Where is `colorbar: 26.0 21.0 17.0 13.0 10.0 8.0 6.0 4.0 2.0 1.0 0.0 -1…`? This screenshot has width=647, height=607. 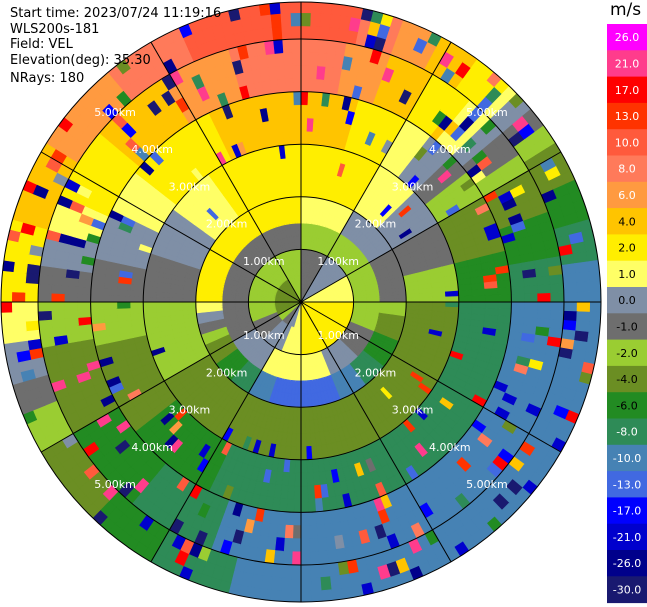 colorbar: 26.0 21.0 17.0 13.0 10.0 8.0 6.0 4.0 2.0 1.0 0.0 -1… is located at coordinates (627, 314).